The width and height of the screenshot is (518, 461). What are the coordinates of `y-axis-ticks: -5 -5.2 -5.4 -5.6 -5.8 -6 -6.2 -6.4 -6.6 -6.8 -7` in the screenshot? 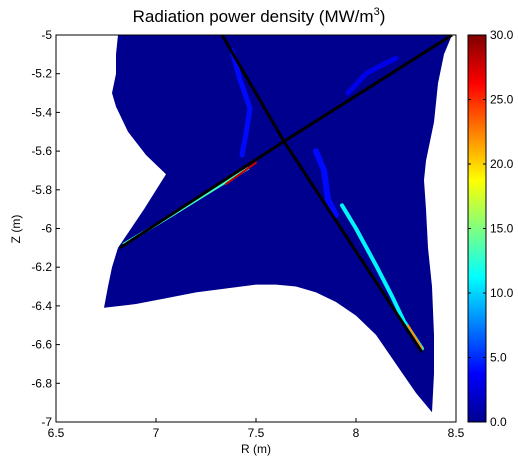 It's located at (45, 228).